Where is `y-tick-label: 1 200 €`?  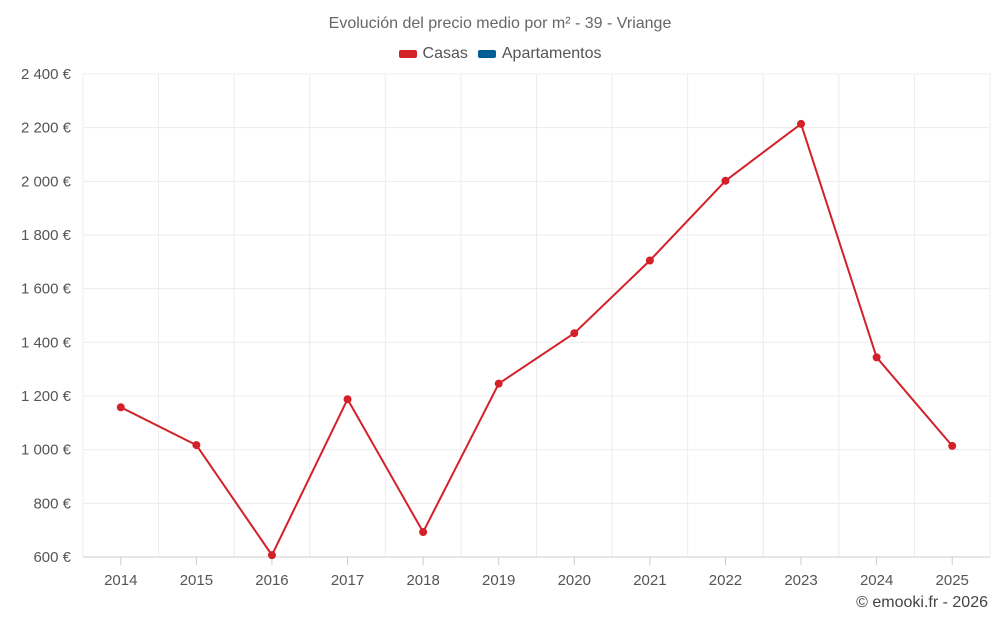
y-tick-label: 1 200 € is located at coordinates (46, 396).